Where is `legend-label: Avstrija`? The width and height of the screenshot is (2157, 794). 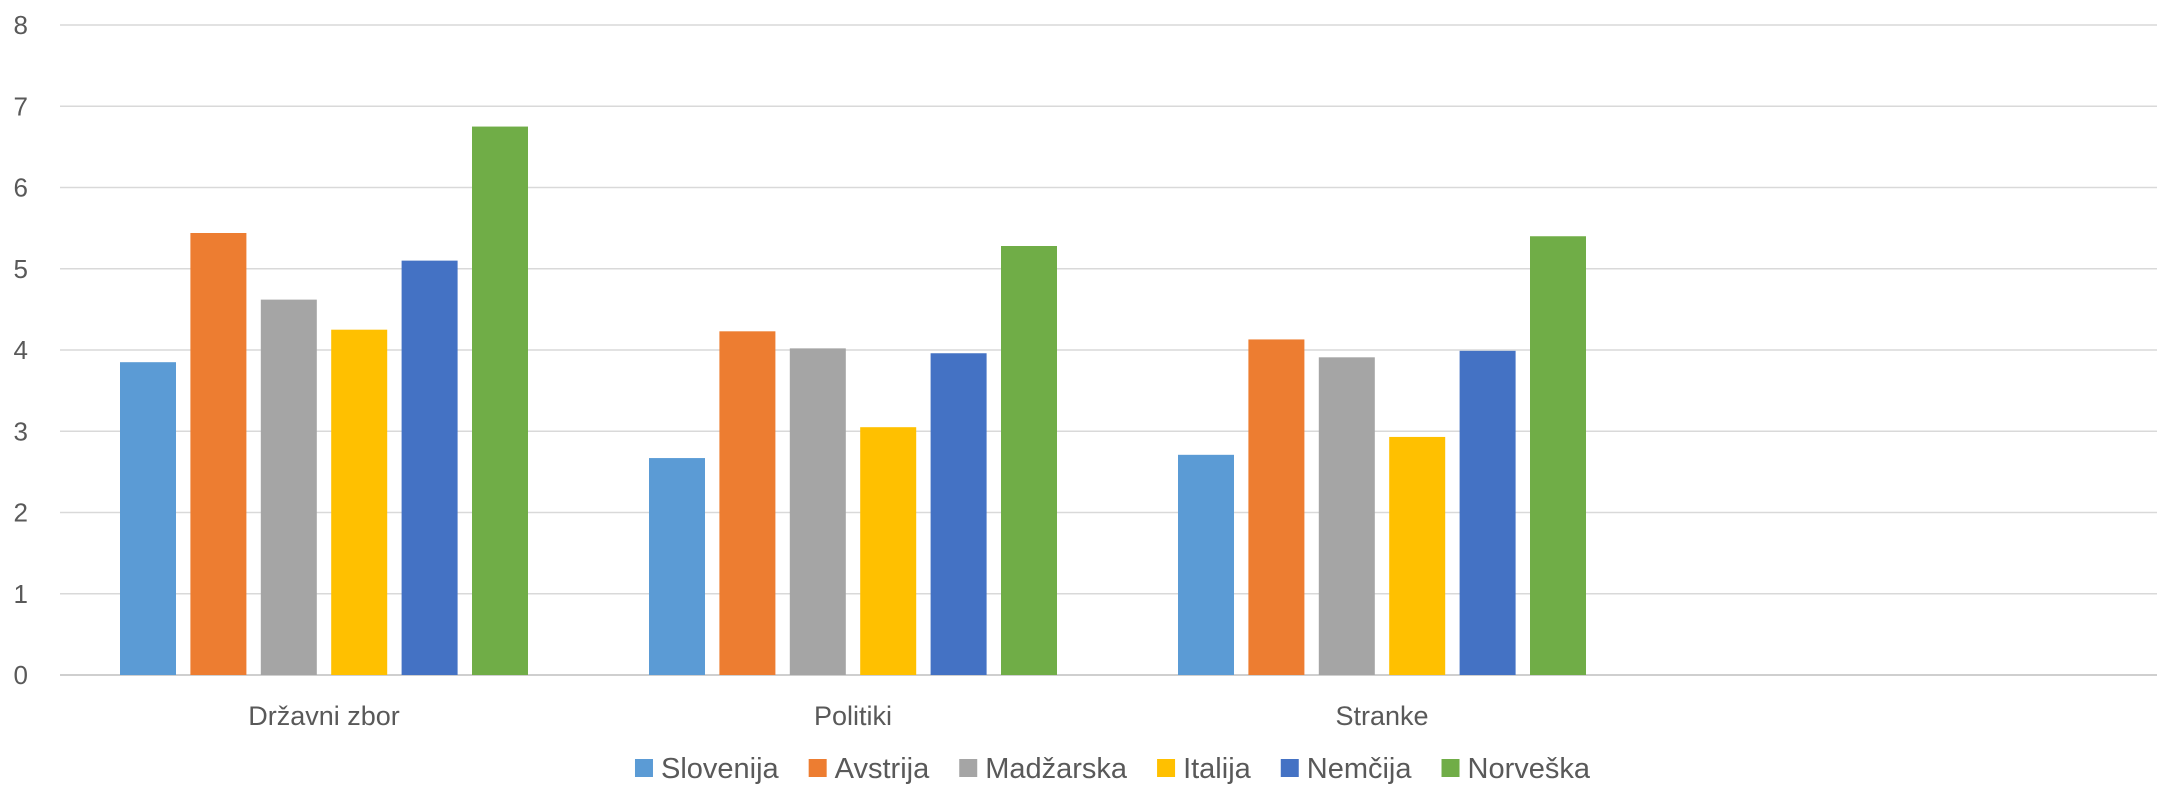
legend-label: Avstrija is located at coordinates (882, 769).